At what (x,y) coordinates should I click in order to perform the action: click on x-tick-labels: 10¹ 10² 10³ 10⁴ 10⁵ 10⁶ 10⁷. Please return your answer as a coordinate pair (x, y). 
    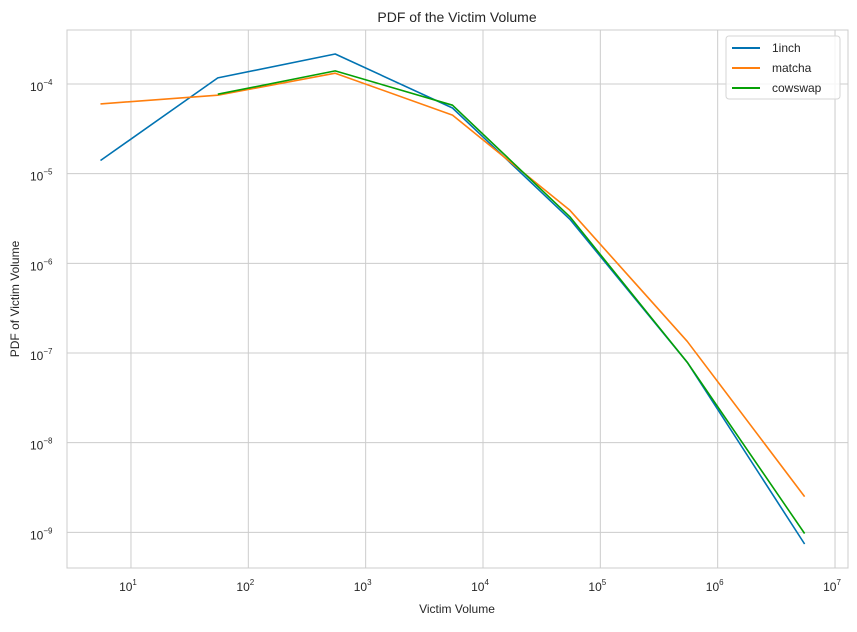
    Looking at the image, I should click on (480, 586).